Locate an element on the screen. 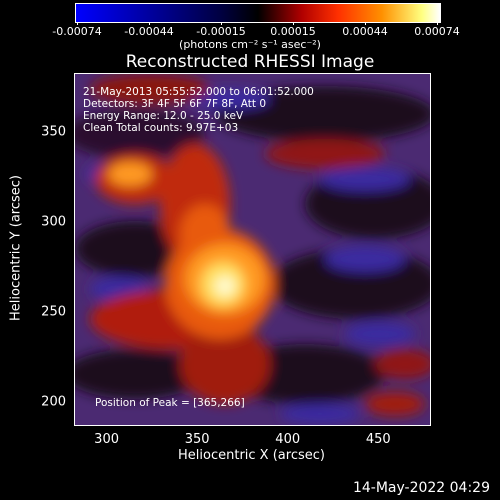  image-title: Reconstructed RHESSI Image is located at coordinates (250, 62).